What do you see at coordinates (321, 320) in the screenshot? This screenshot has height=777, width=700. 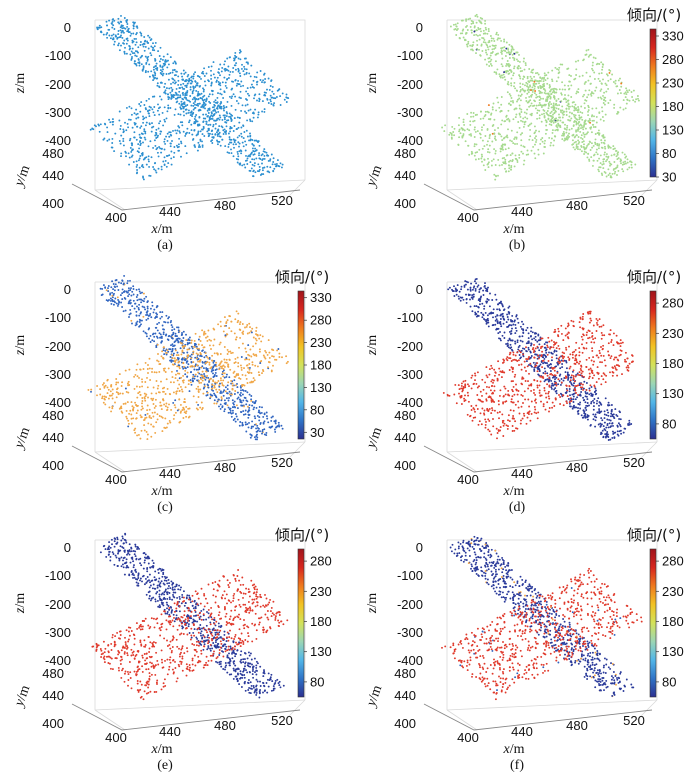 I see `colorbar-tick-label: 280` at bounding box center [321, 320].